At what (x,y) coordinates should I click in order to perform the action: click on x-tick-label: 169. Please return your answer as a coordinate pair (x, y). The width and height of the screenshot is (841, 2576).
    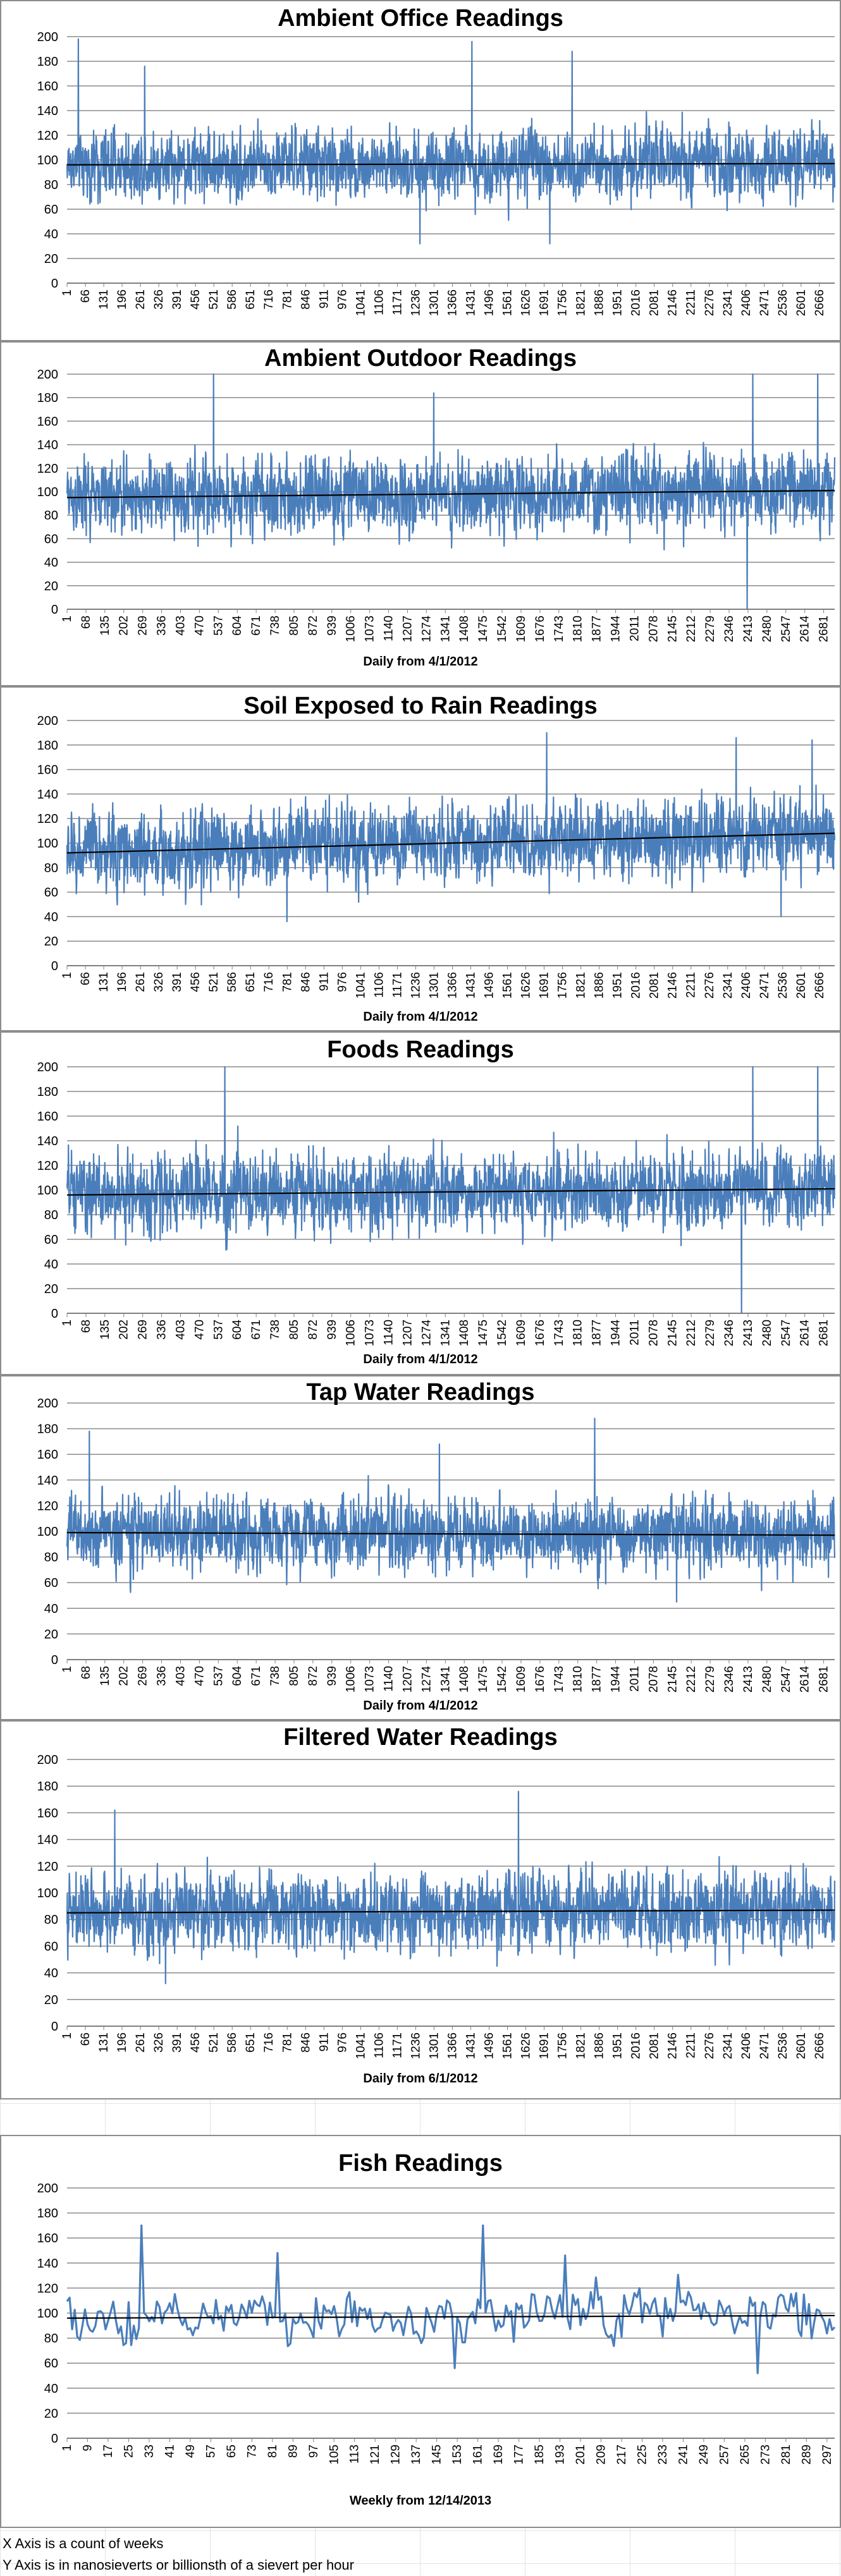
    Looking at the image, I should click on (498, 2455).